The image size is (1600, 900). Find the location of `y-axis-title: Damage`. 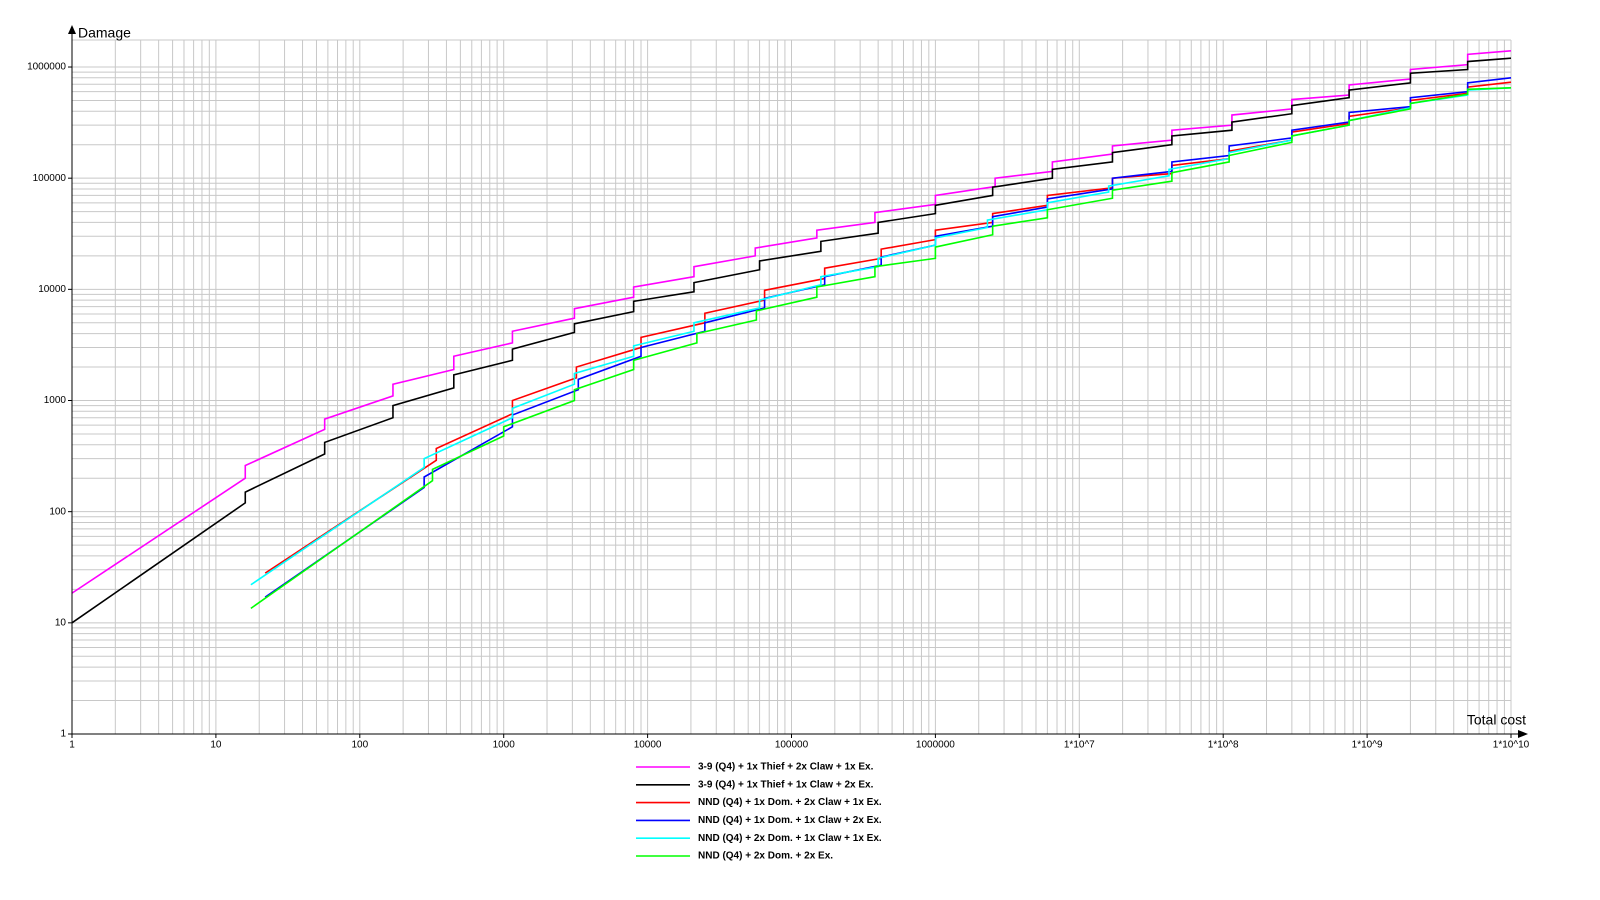

y-axis-title: Damage is located at coordinates (104, 33).